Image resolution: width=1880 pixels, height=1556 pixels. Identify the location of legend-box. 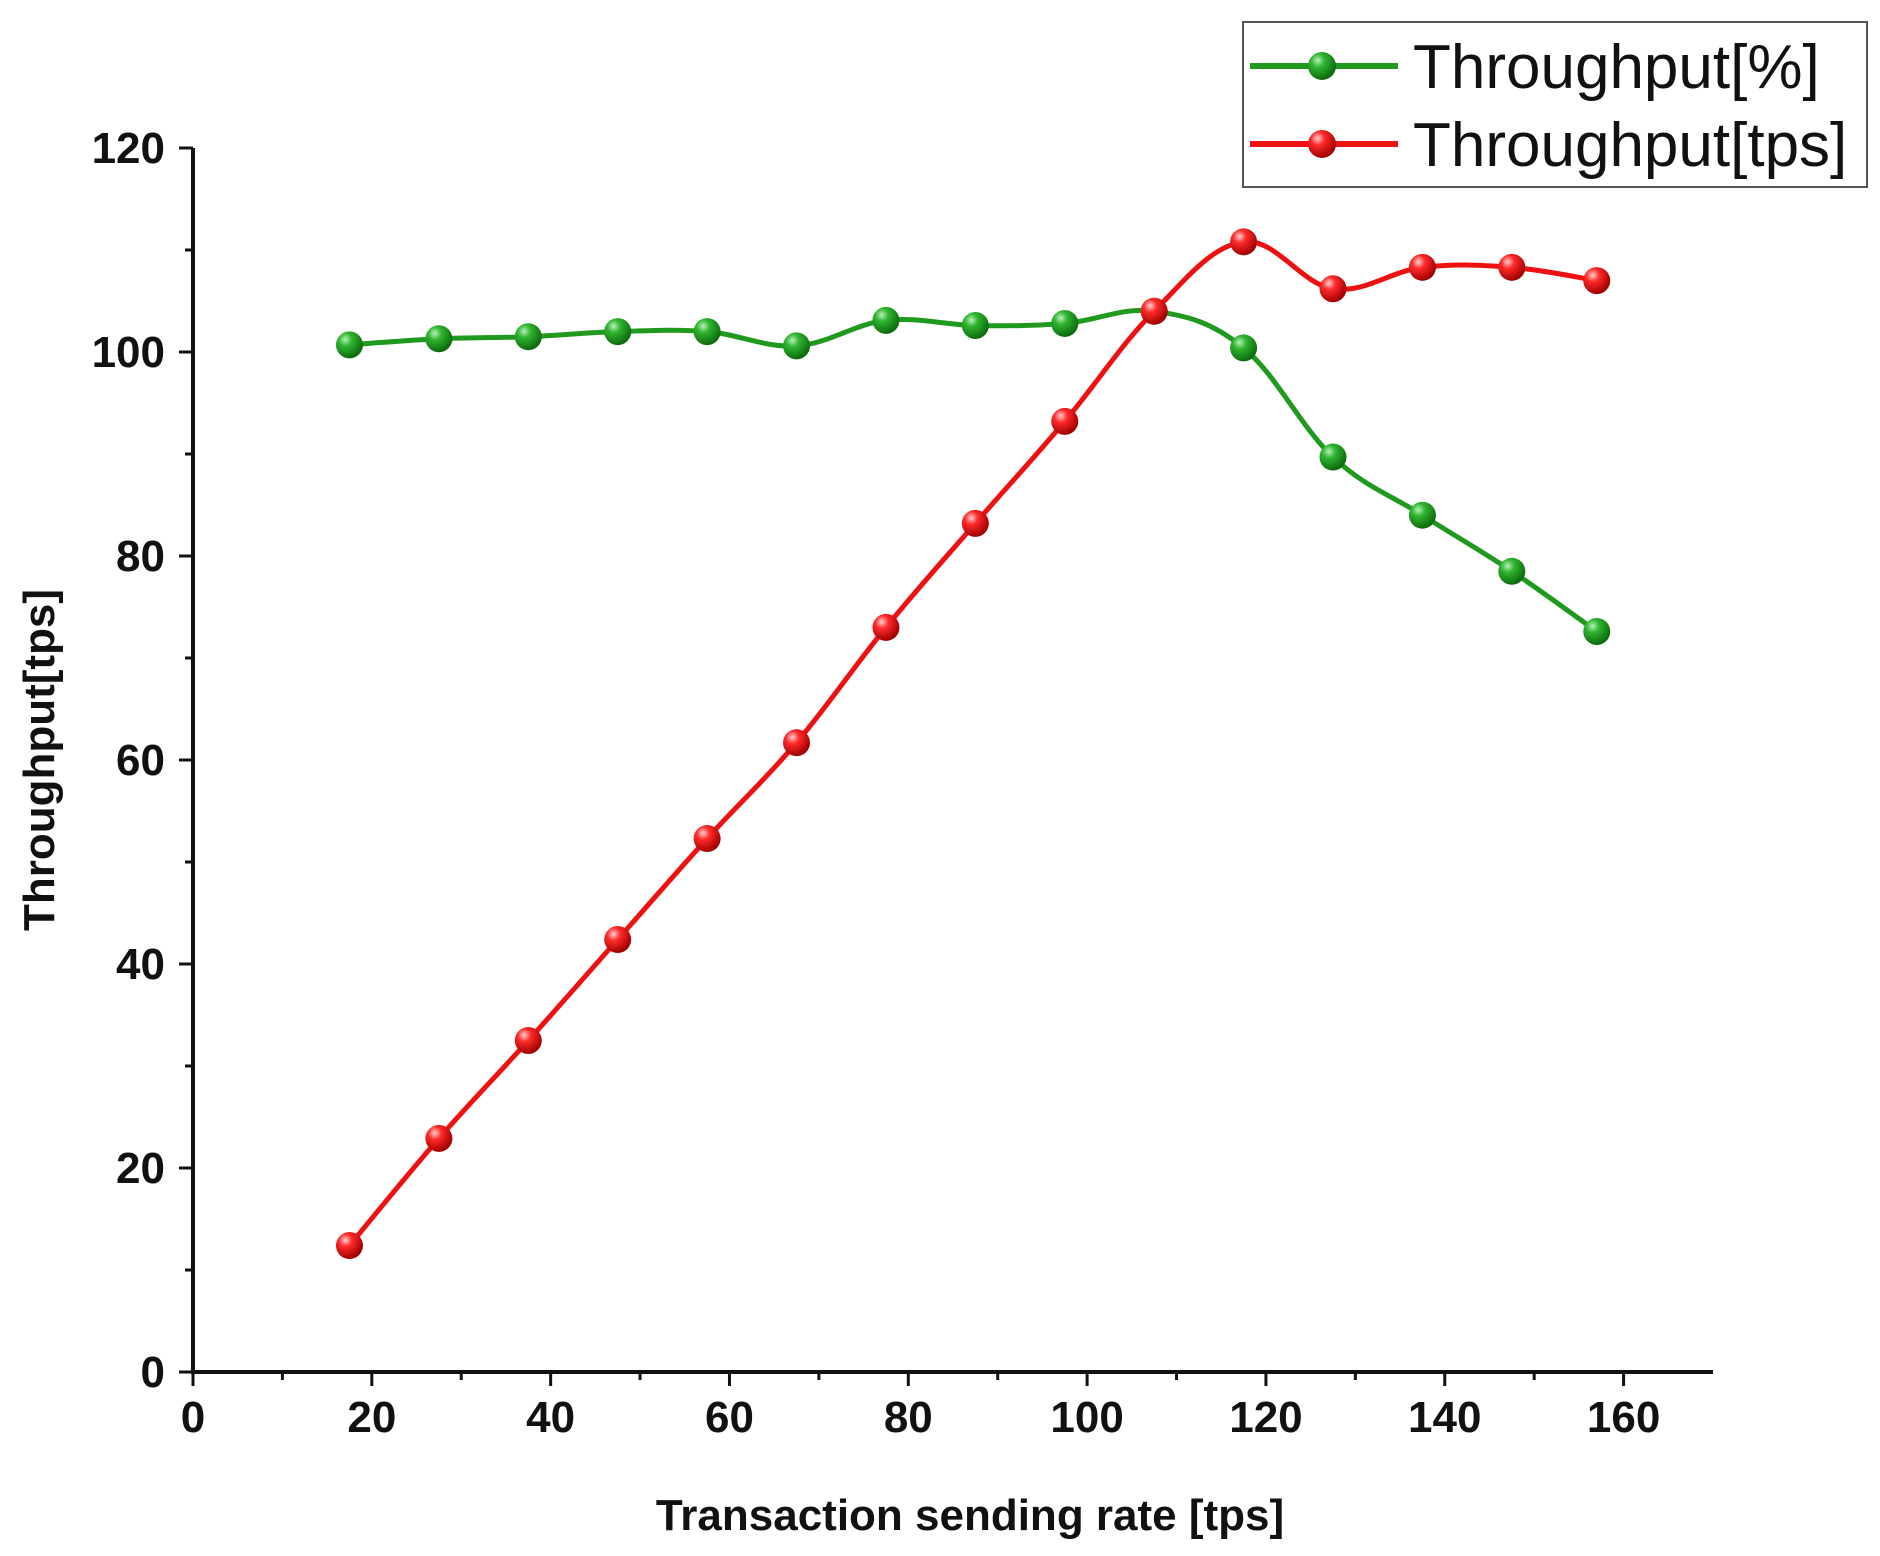
(1555, 104).